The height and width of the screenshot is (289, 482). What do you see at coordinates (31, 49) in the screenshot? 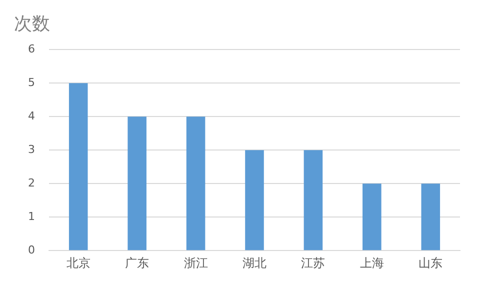
I see `y-tick-label: 6` at bounding box center [31, 49].